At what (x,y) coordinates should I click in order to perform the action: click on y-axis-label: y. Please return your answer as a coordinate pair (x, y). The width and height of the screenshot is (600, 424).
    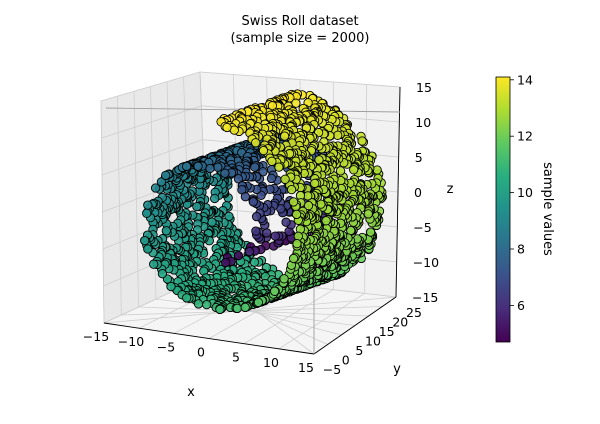
    Looking at the image, I should click on (397, 369).